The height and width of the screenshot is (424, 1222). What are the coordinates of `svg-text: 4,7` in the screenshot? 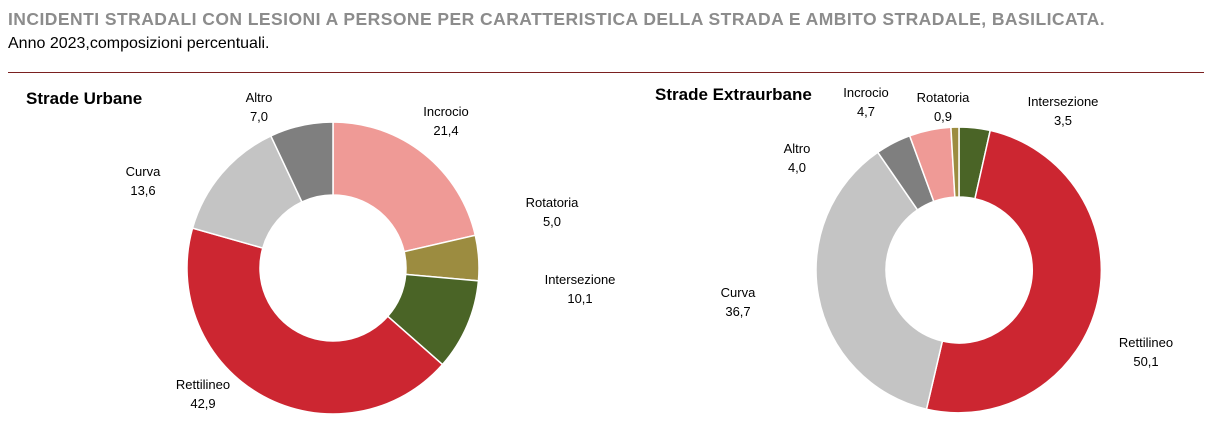 It's located at (866, 111).